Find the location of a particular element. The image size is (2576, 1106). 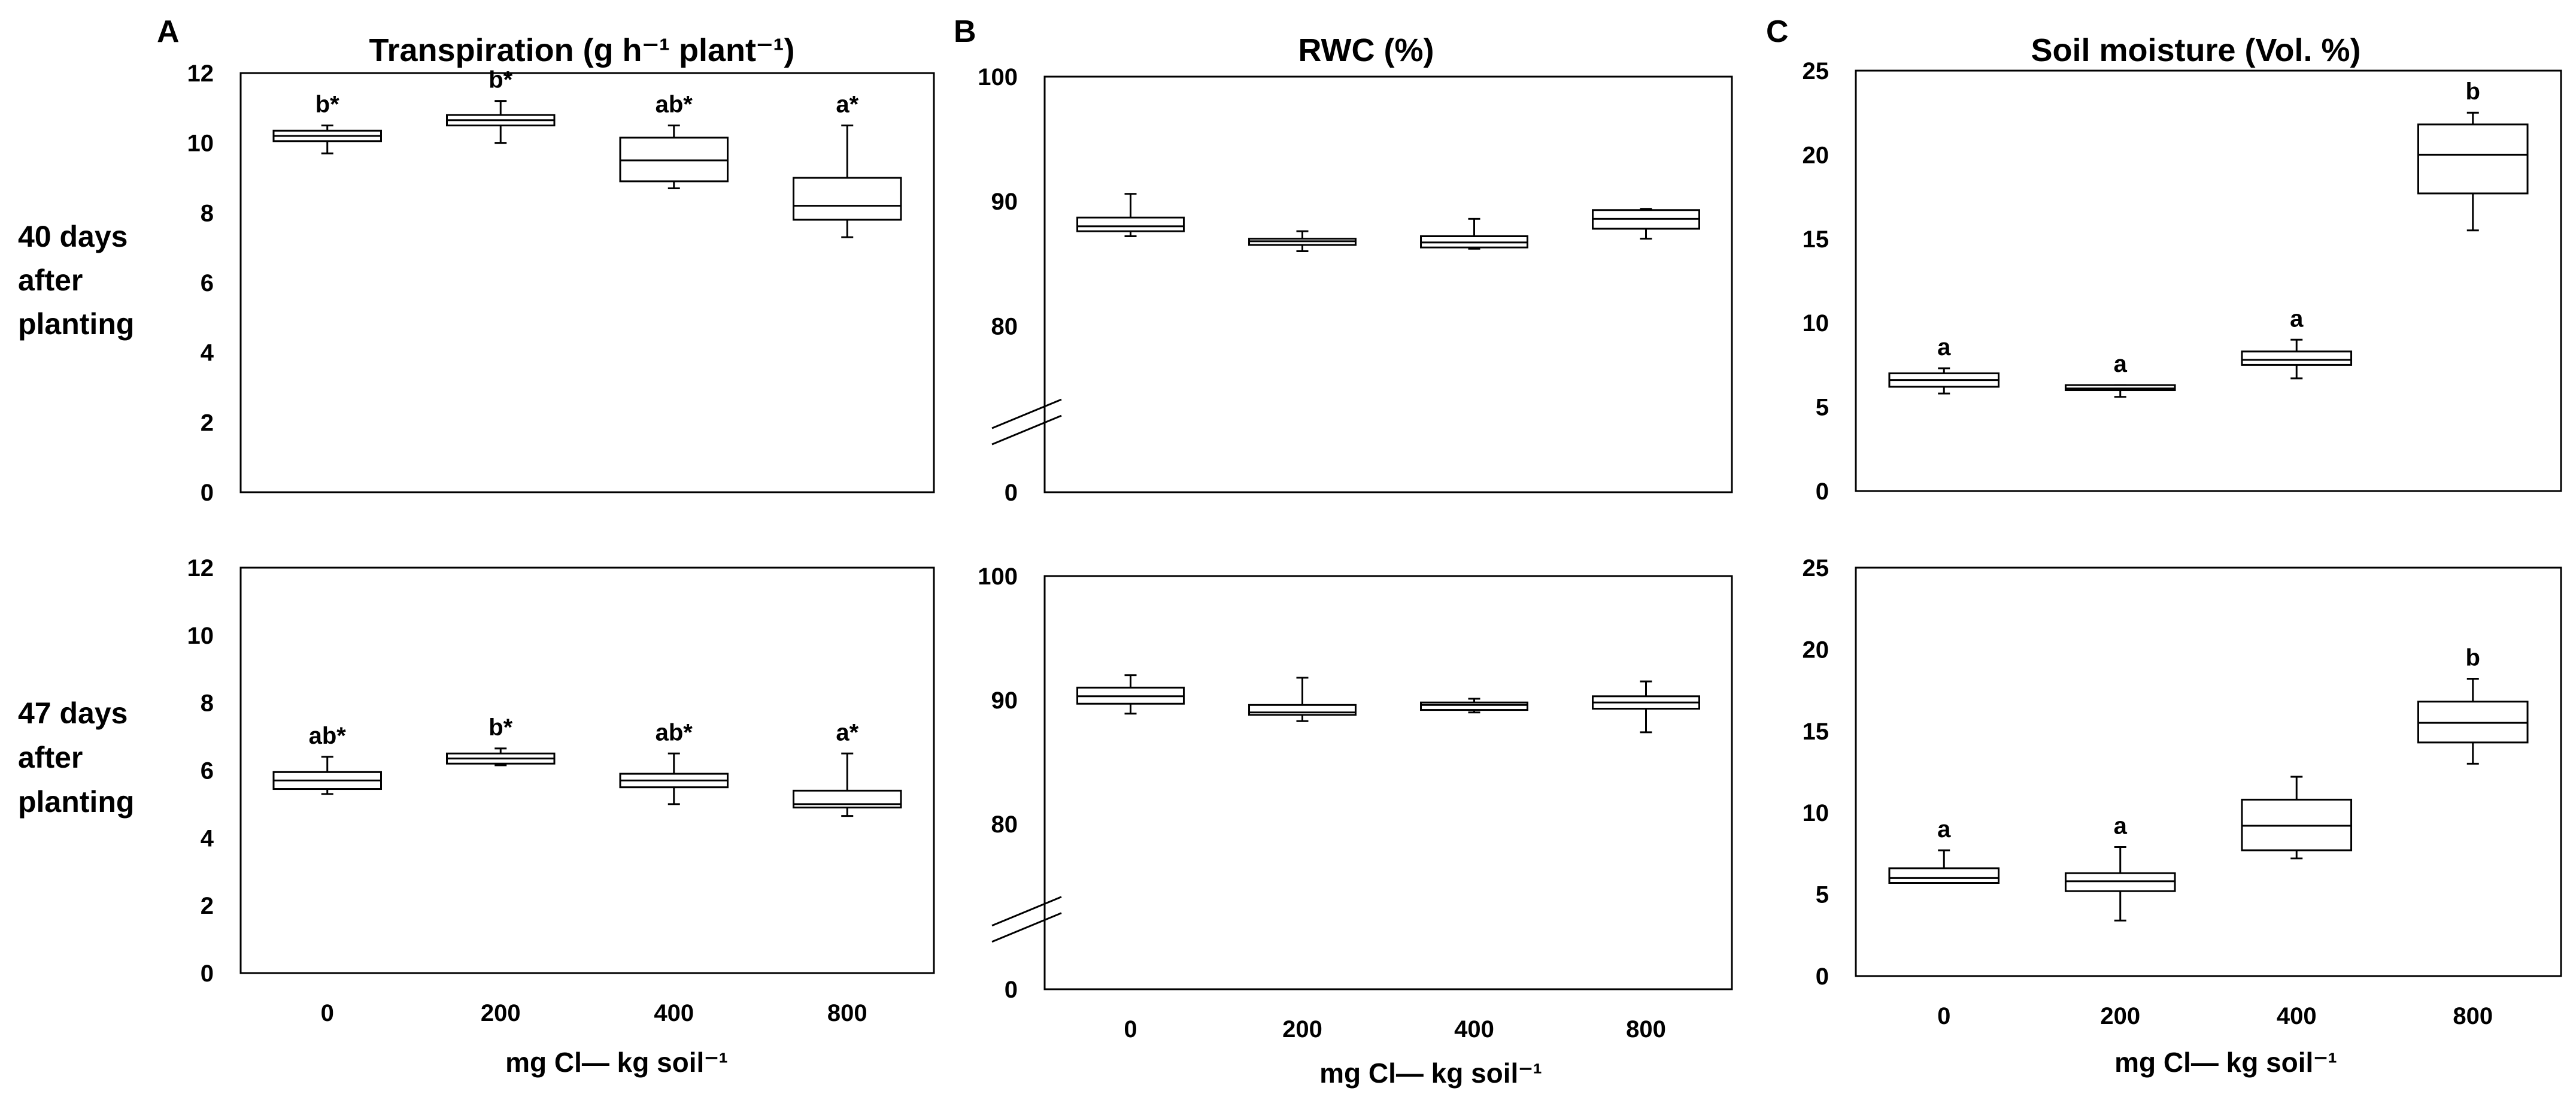

title-rwc: RWC (%) is located at coordinates (1366, 50).